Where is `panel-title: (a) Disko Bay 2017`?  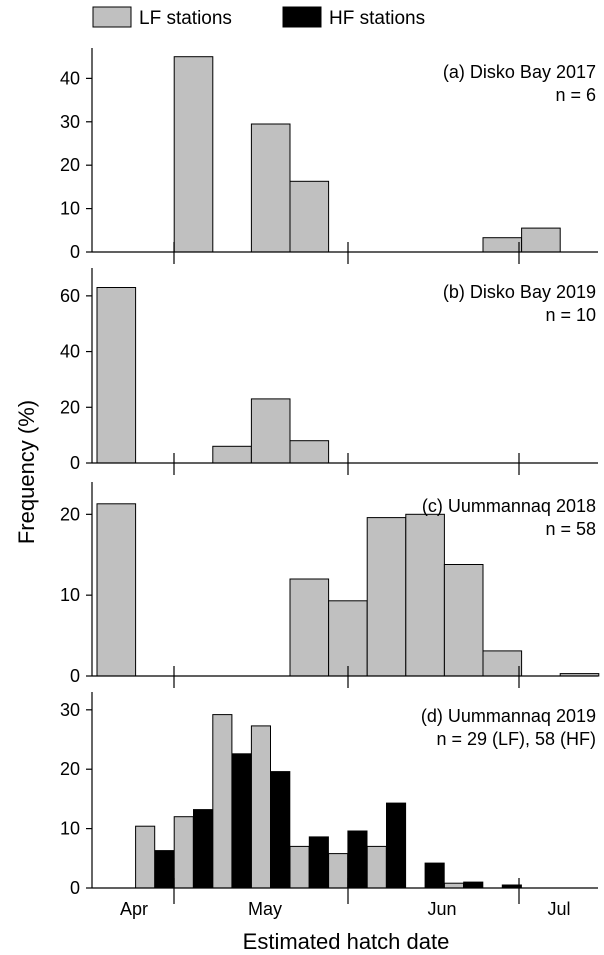 panel-title: (a) Disko Bay 2017 is located at coordinates (519, 72).